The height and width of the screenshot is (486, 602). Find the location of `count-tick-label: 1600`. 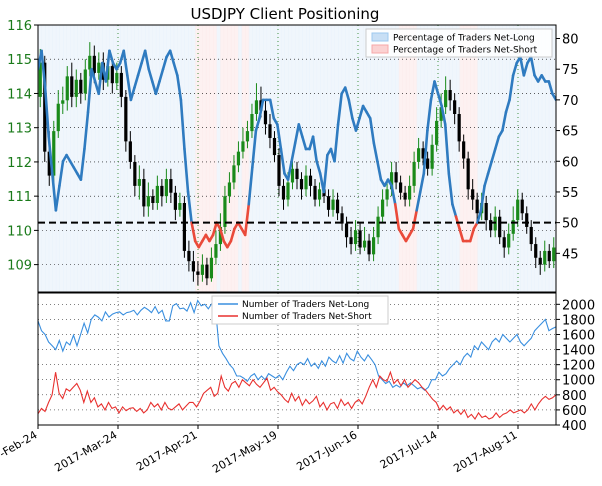

count-tick-label: 1600 is located at coordinates (578, 335).